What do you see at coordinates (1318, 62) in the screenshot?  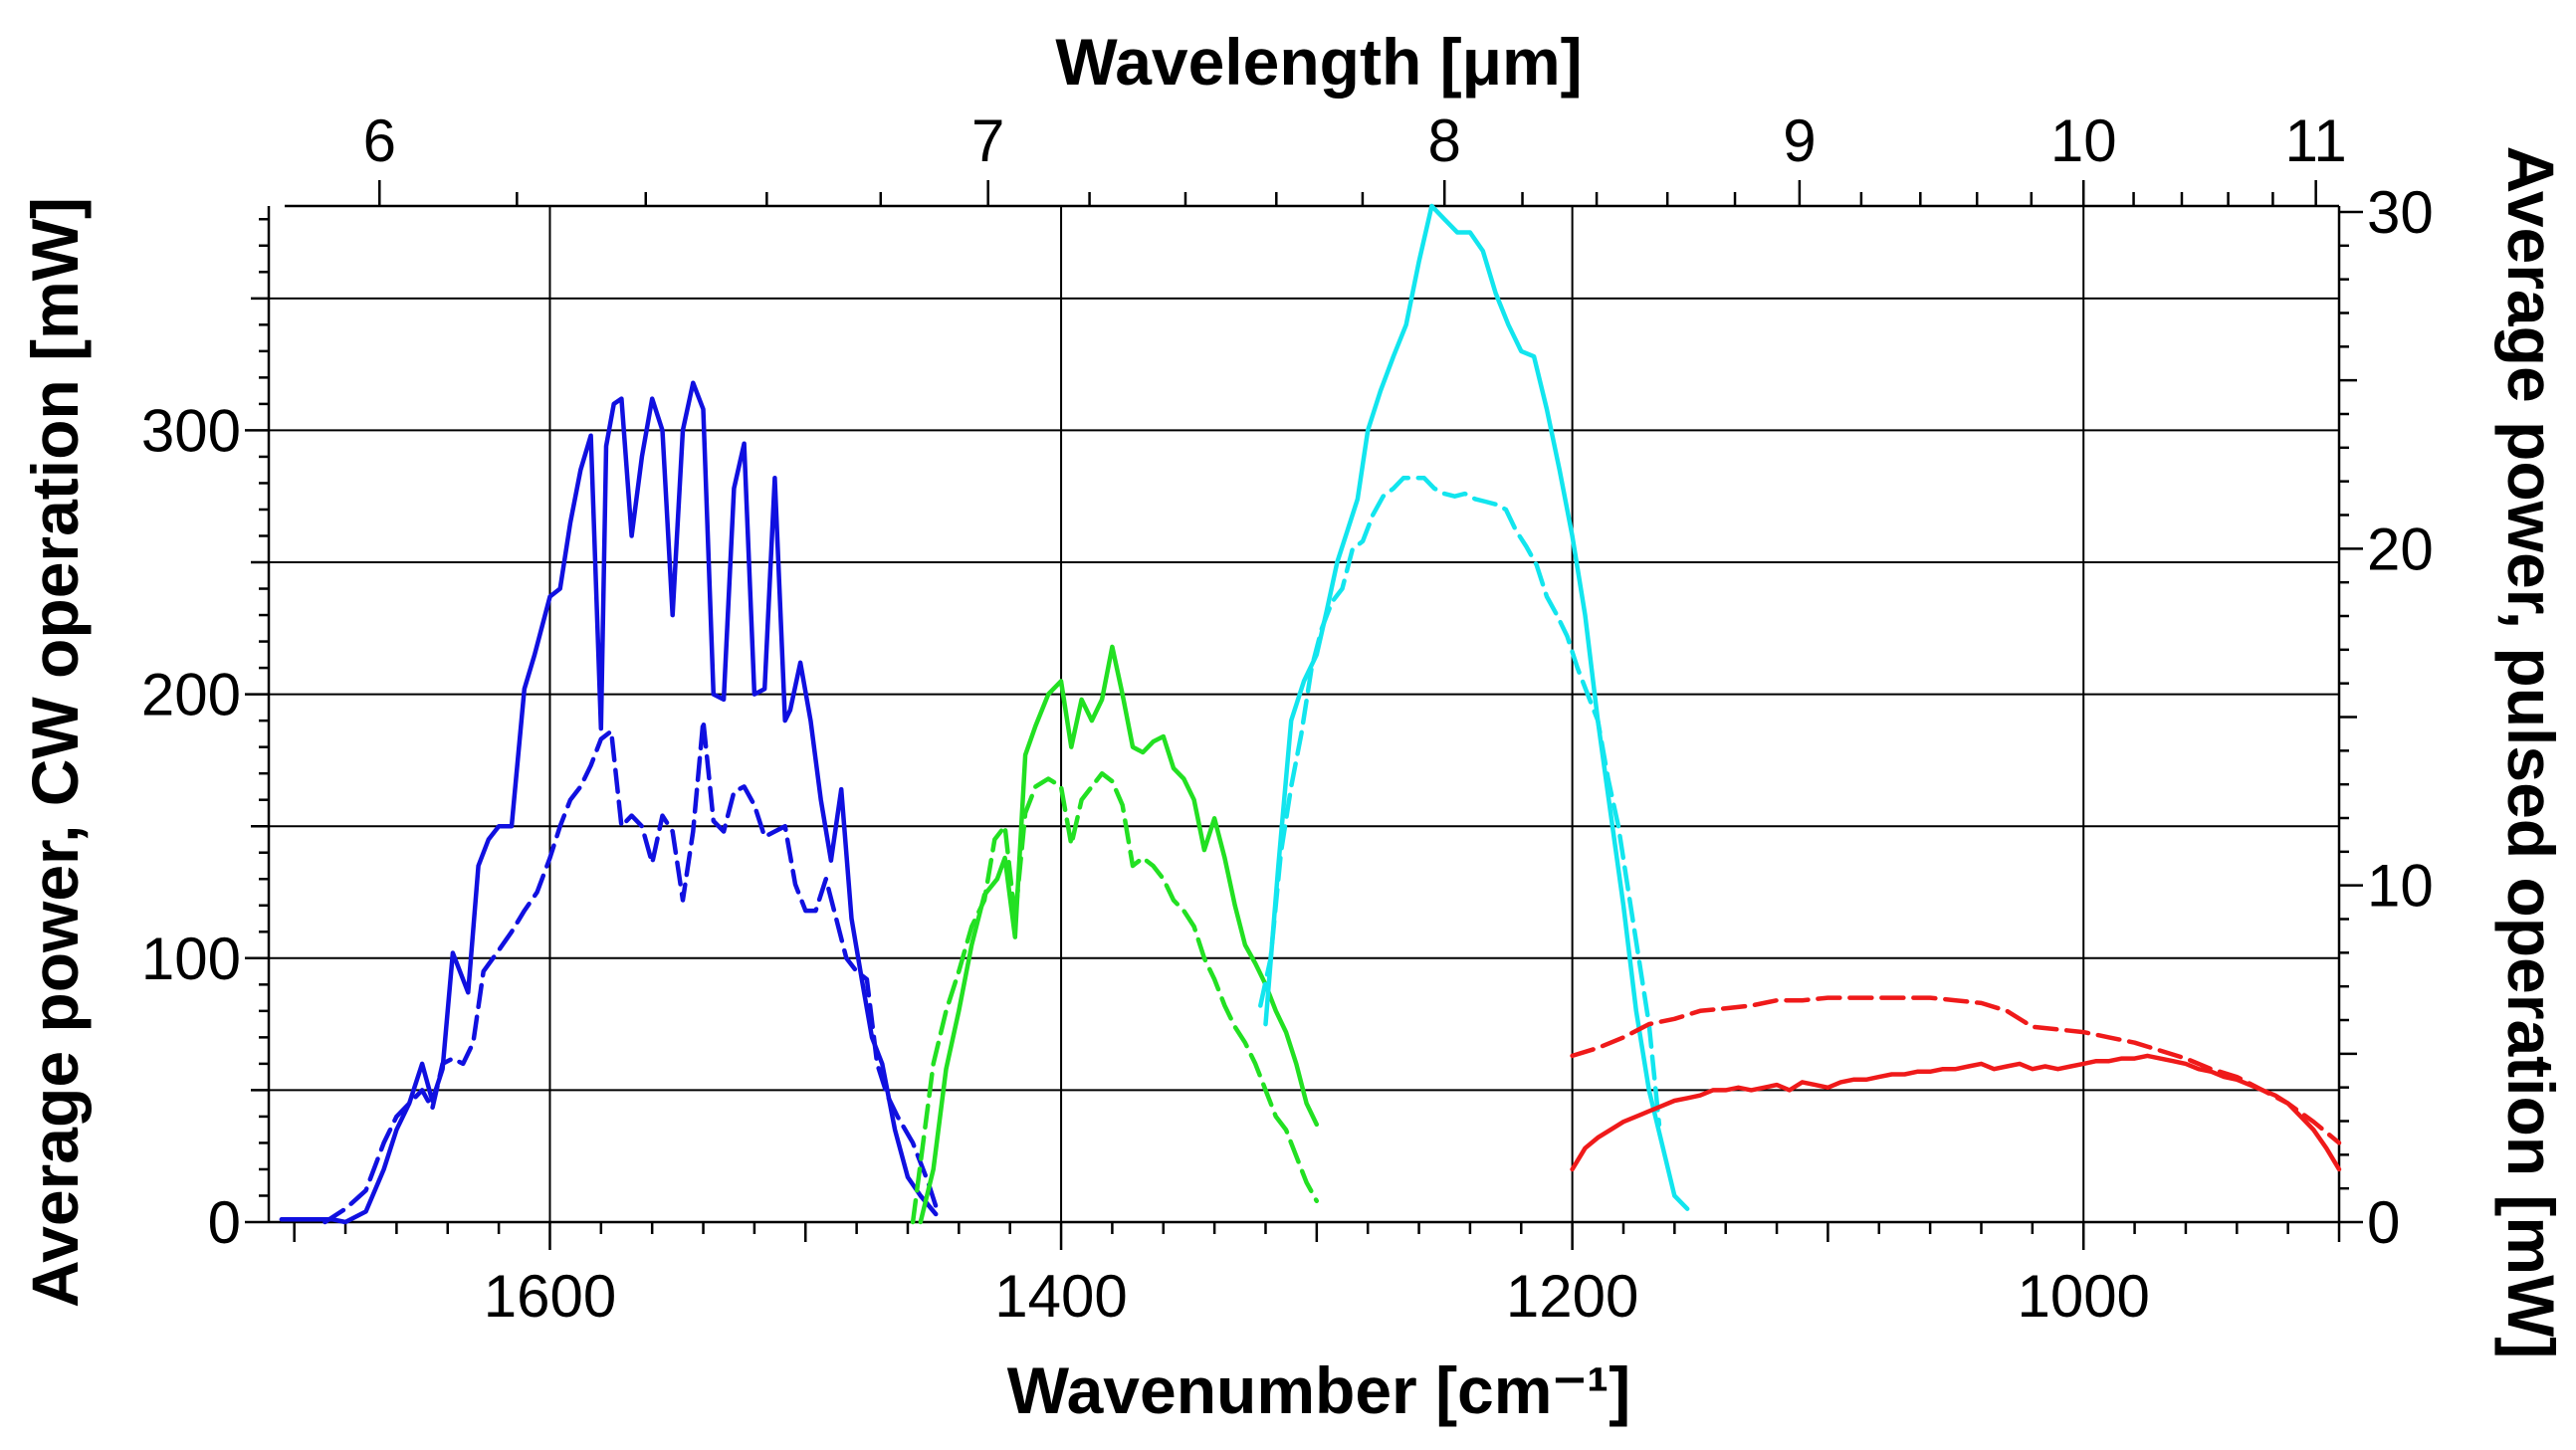 I see `x-axis-title-top: Wavelength [μm]` at bounding box center [1318, 62].